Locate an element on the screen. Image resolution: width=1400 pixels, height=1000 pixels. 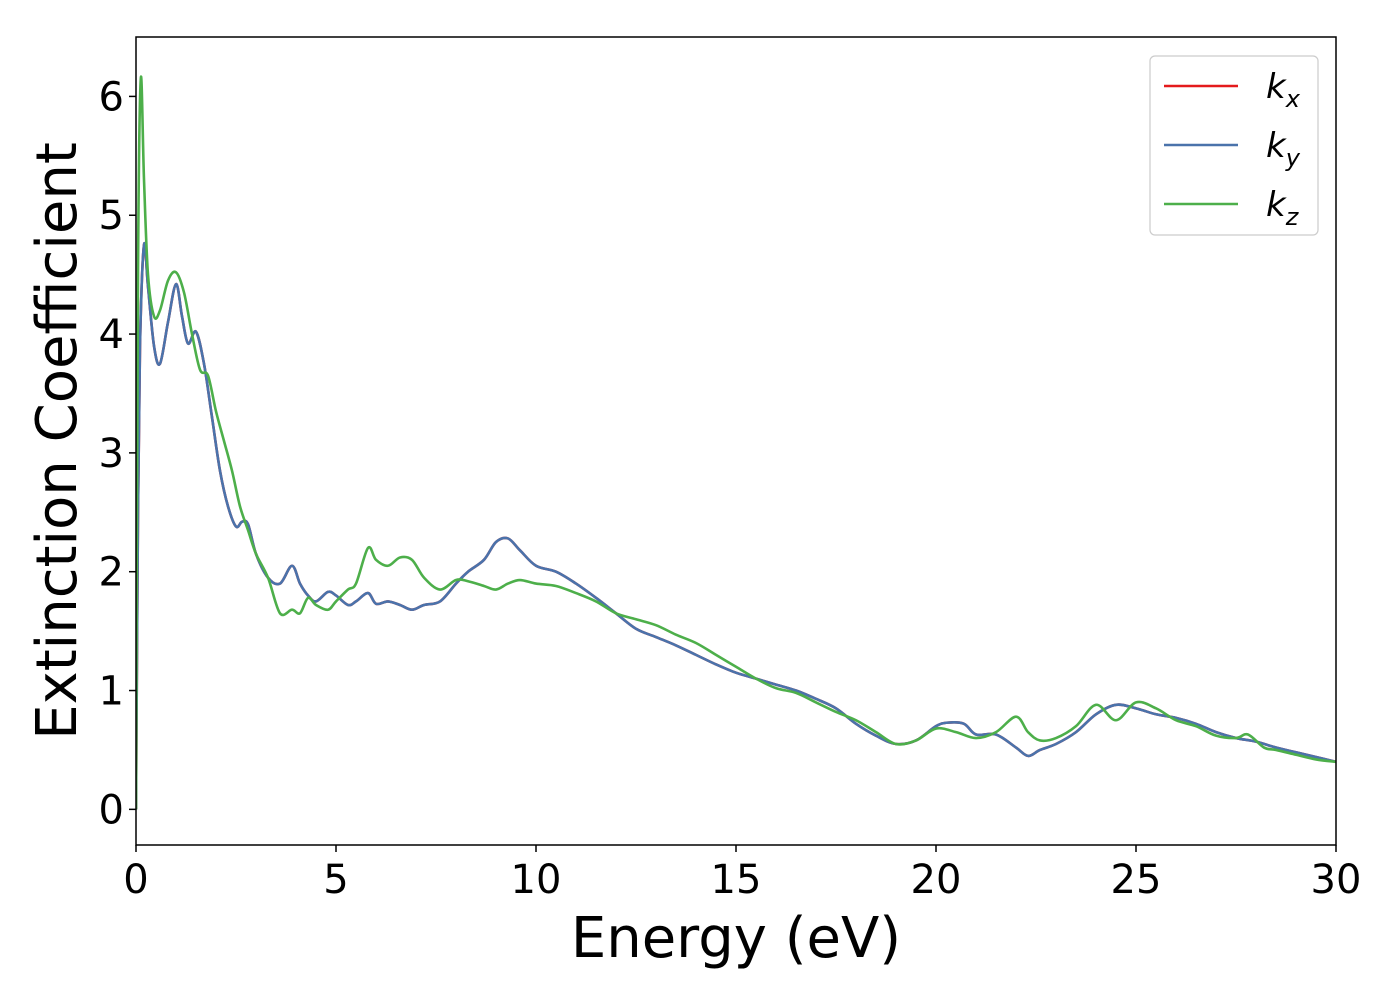
legend-label-subscript: z is located at coordinates (1292, 217).